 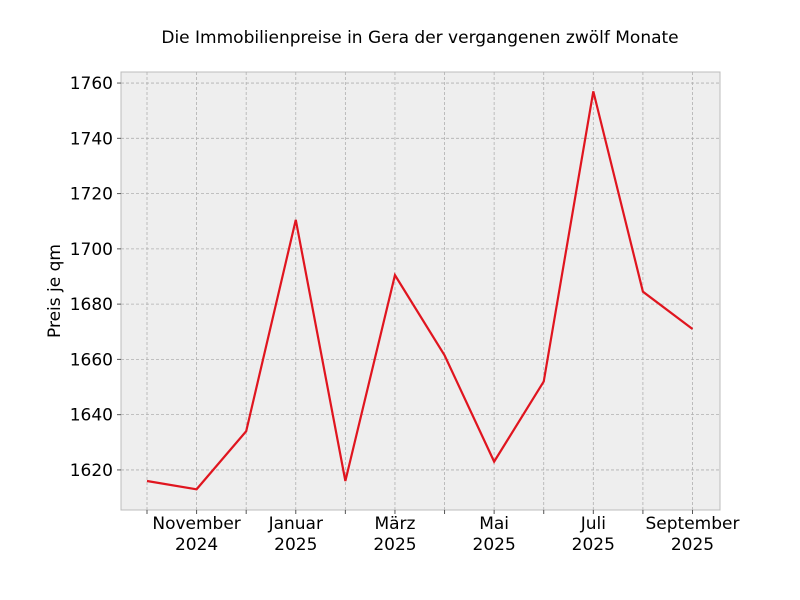 I want to click on y-axis-label: Preis je qm, so click(x=55, y=291).